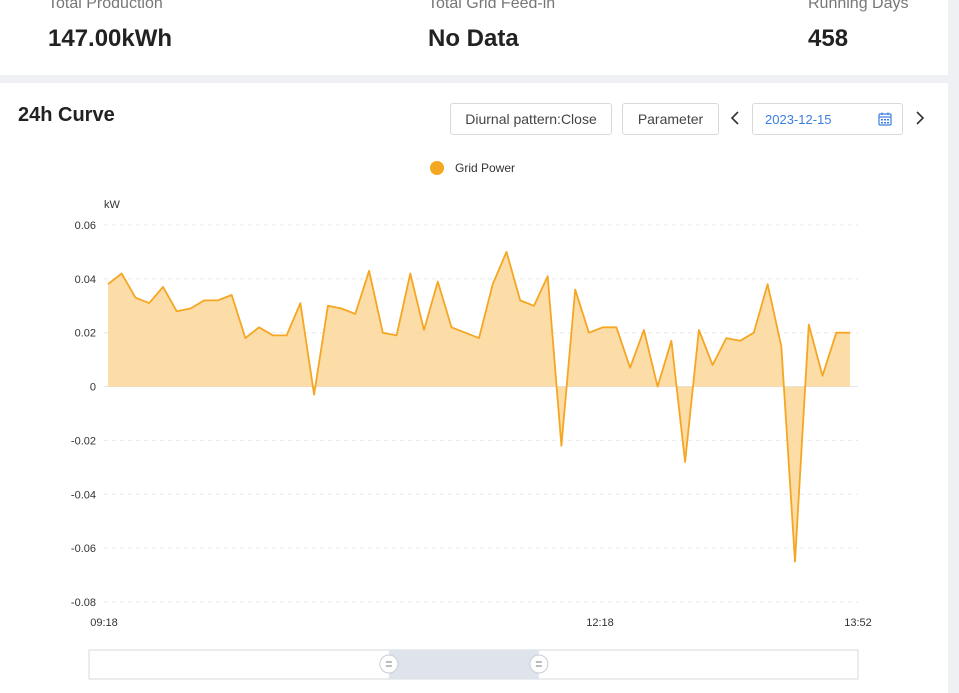  Describe the element at coordinates (83, 603) in the screenshot. I see `y-tick-label: -0.08` at that location.